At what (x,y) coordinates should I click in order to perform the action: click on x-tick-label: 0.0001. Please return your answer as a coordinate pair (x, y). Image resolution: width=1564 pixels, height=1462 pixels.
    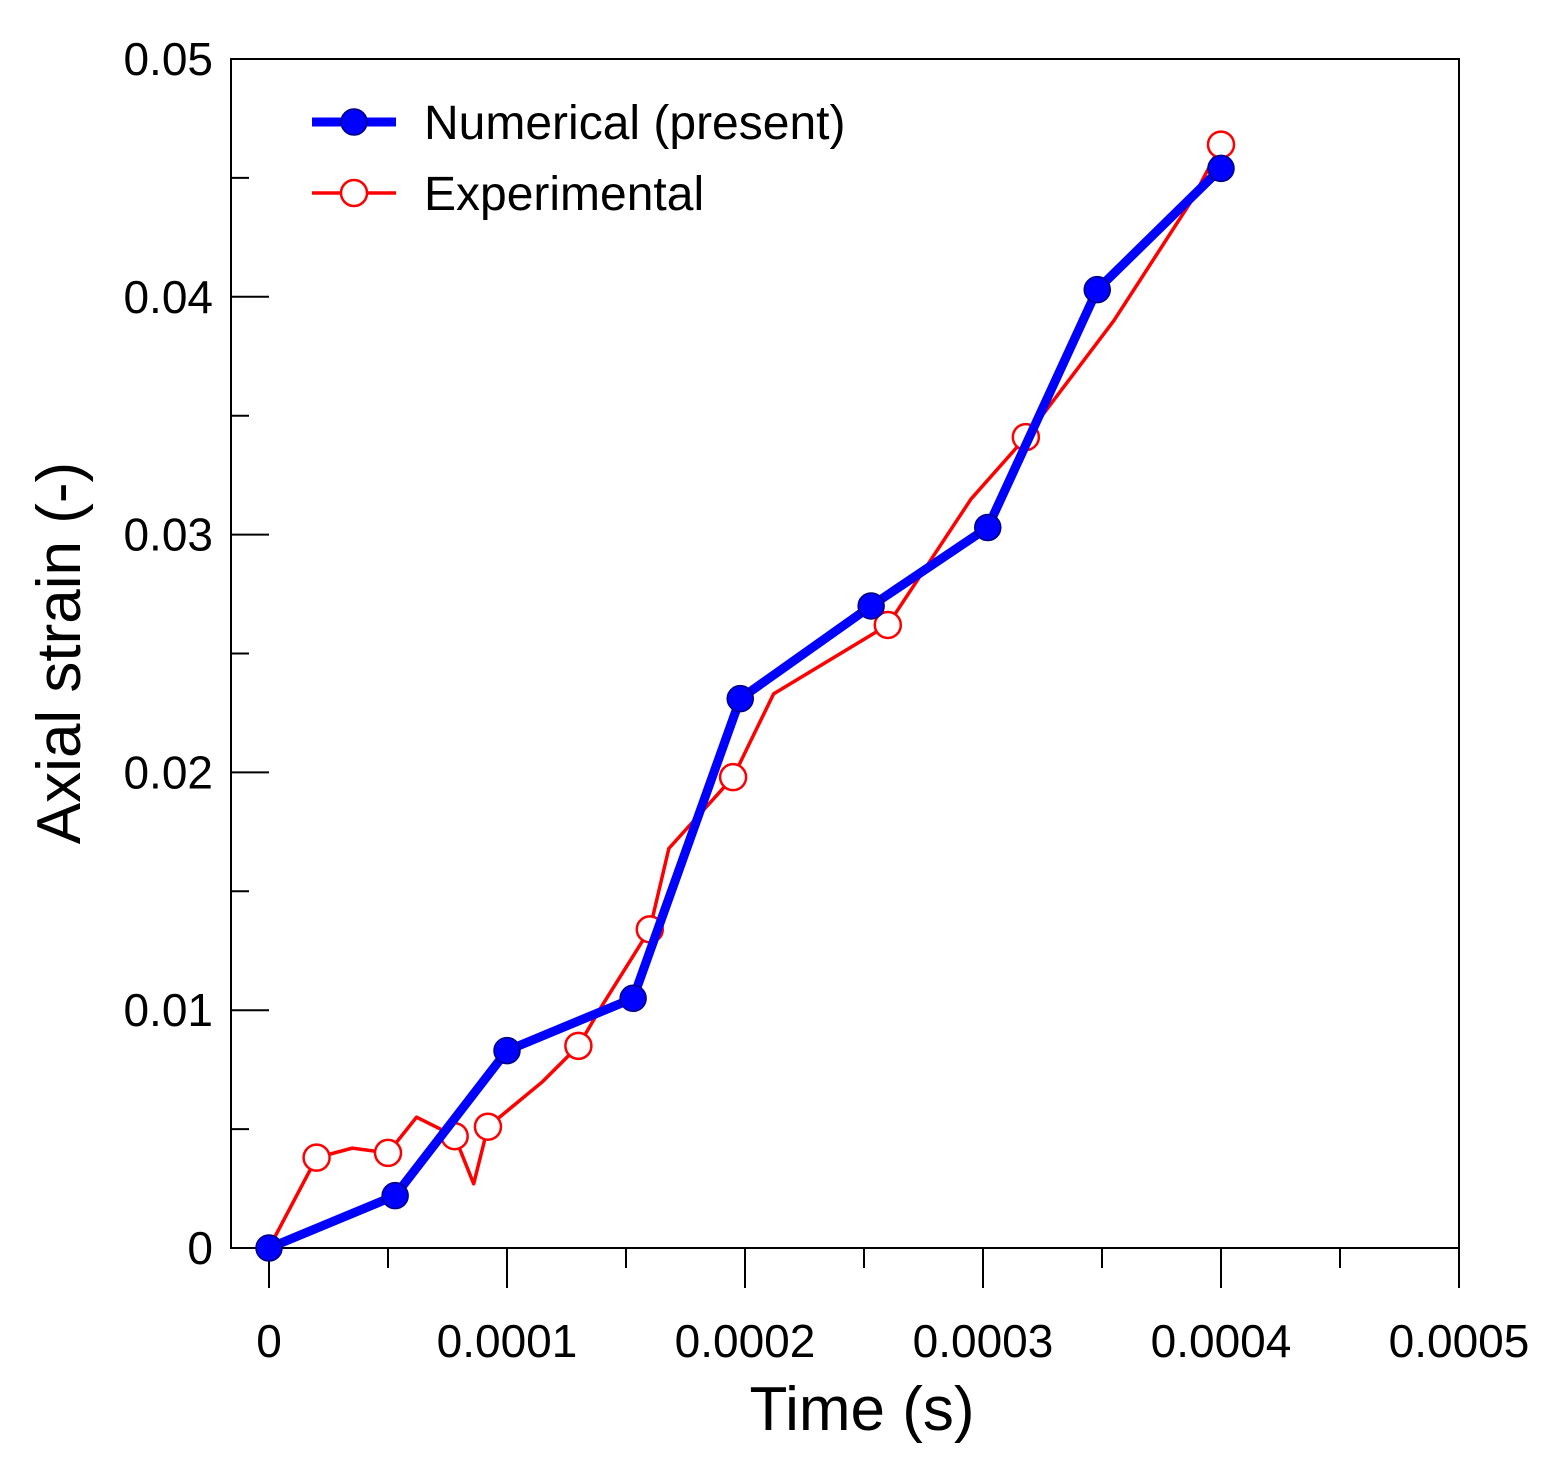
    Looking at the image, I should click on (507, 1341).